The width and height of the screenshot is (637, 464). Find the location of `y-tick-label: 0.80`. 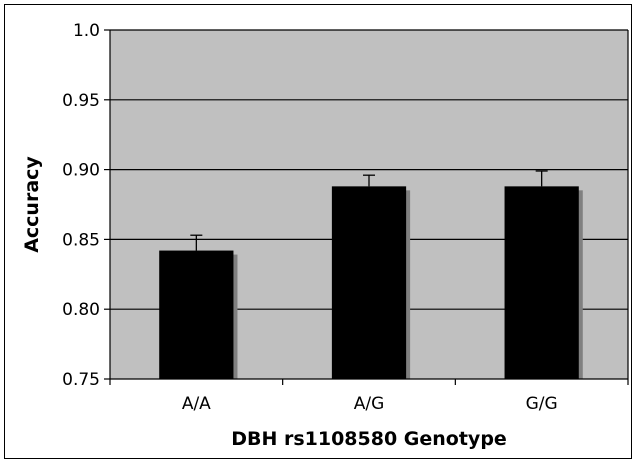

y-tick-label: 0.80 is located at coordinates (81, 310).